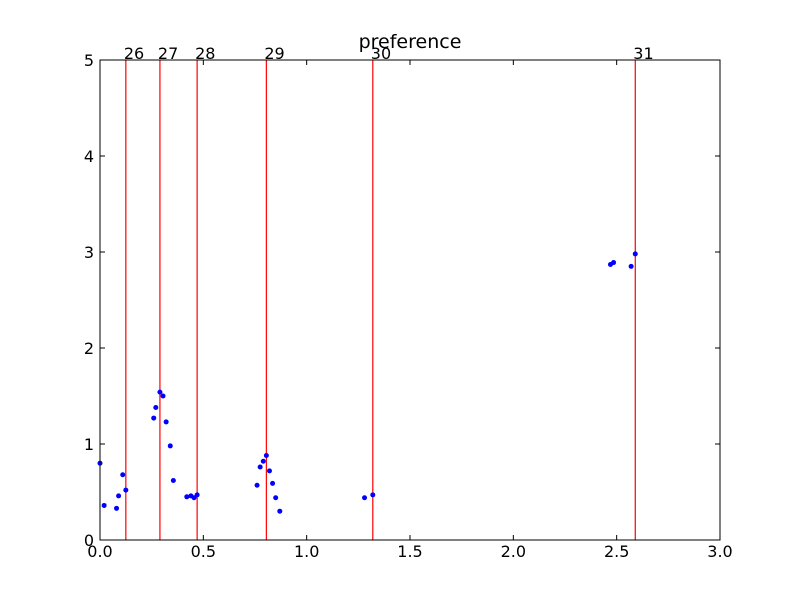 This screenshot has width=800, height=600. Describe the element at coordinates (719, 551) in the screenshot. I see `x-tick-label: 3.0` at that location.